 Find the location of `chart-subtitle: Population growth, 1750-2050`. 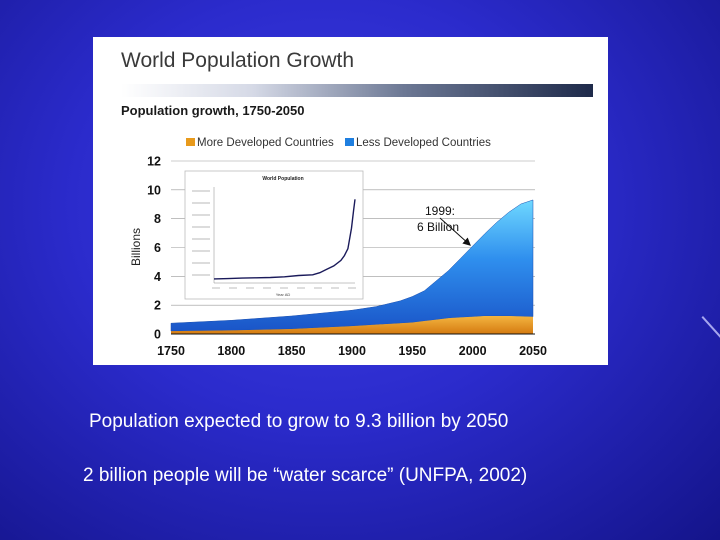

chart-subtitle: Population growth, 1750-2050 is located at coordinates (213, 110).